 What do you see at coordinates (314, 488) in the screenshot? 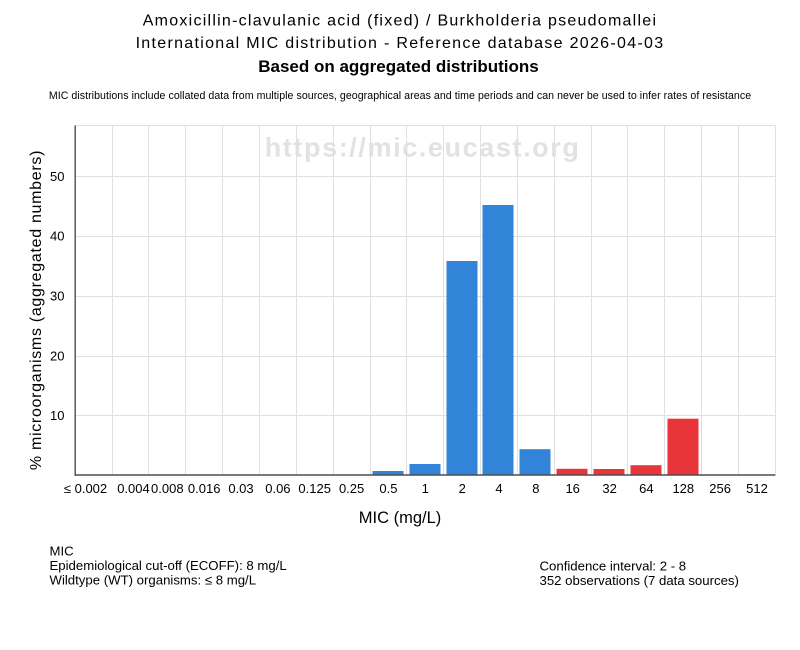
I see `svg-text: 0.125` at bounding box center [314, 488].